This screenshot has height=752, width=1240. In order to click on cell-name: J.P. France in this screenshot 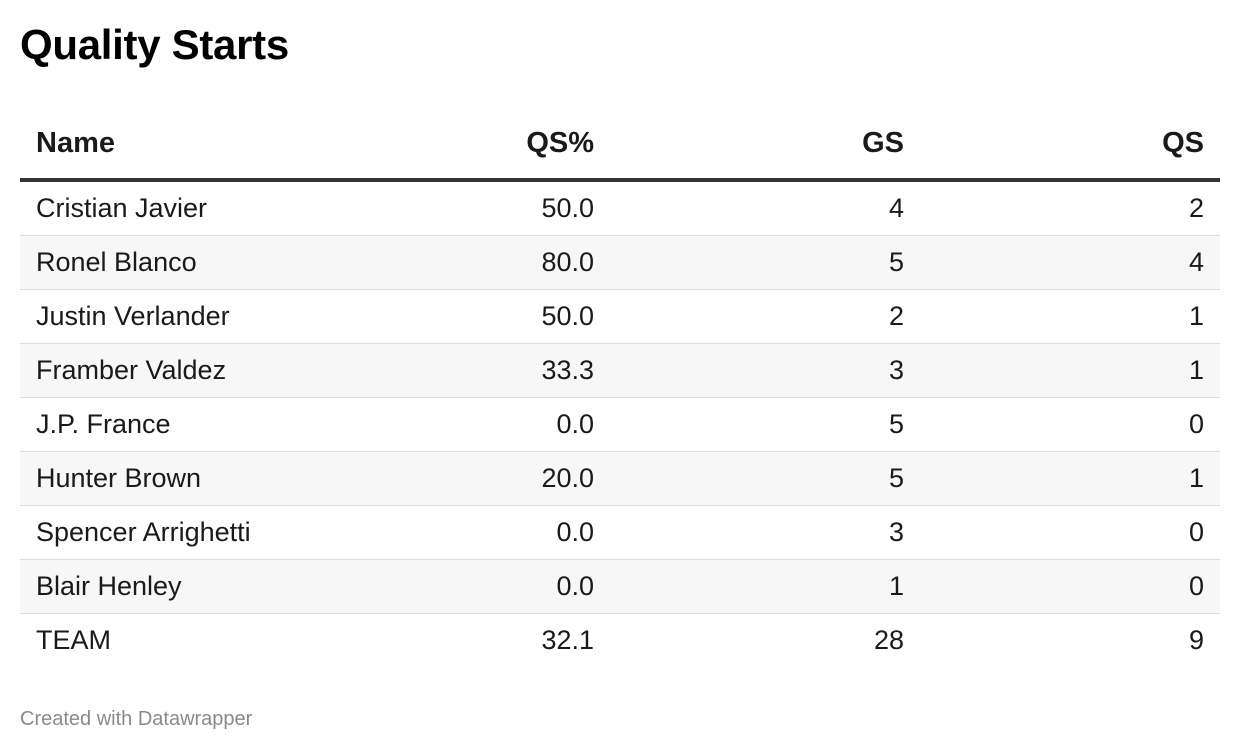, I will do `click(210, 424)`.